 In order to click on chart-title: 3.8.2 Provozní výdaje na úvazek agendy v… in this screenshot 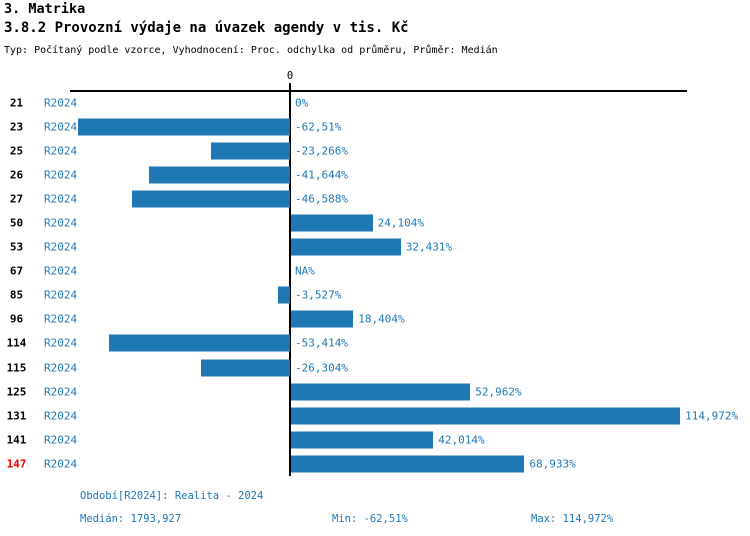, I will do `click(206, 28)`.